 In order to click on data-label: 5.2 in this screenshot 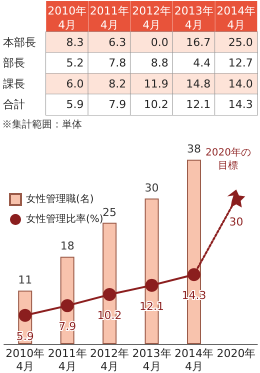, I will do `click(75, 63)`.